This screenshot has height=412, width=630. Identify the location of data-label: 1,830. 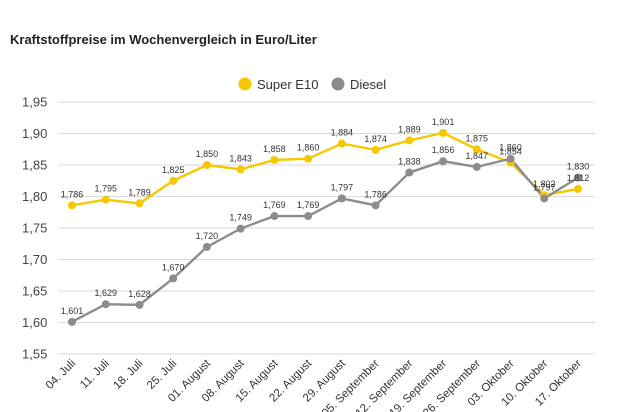
(578, 167).